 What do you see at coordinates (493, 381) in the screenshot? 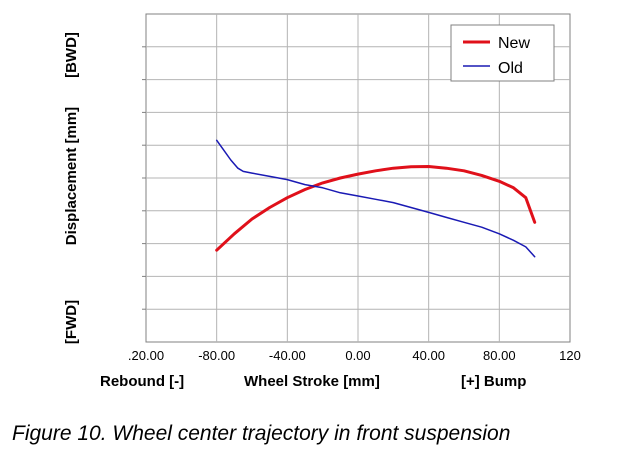
I see `x-label-bump: [+] Bump` at bounding box center [493, 381].